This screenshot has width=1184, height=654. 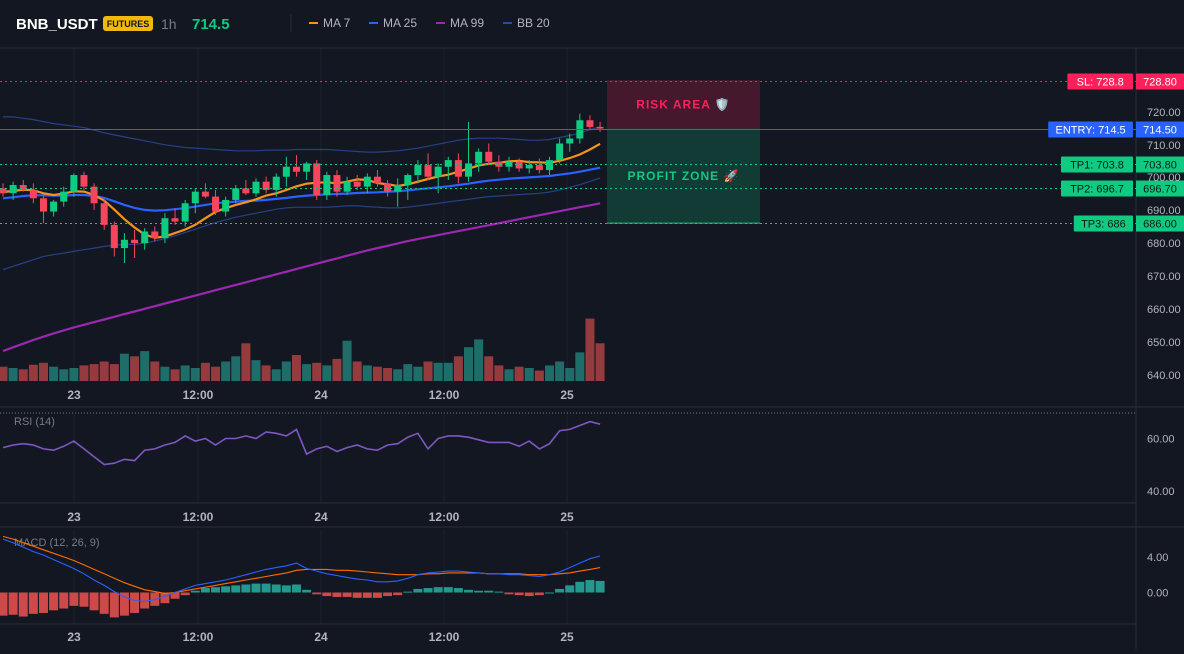 I want to click on rsi-pane: RSI (14) 60.00 40.00, so click(x=587, y=458).